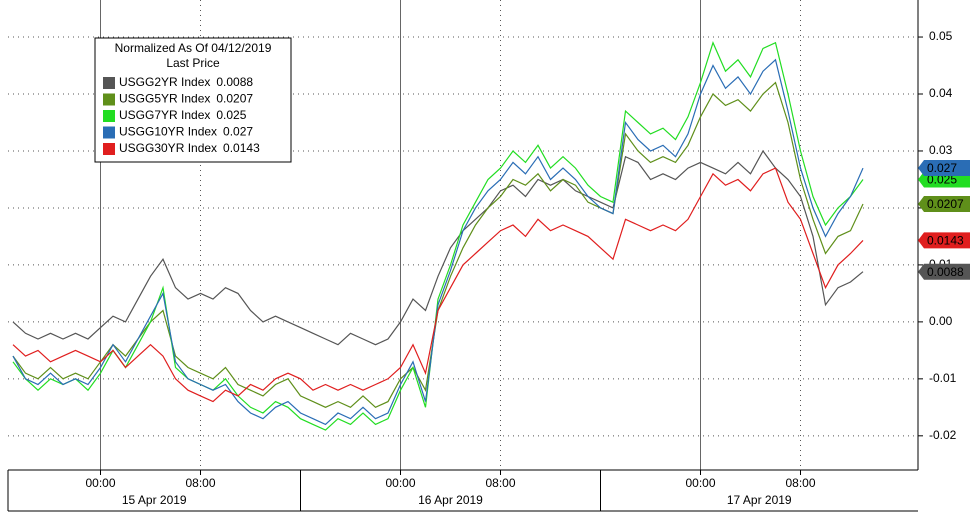 Image resolution: width=976 pixels, height=512 pixels. I want to click on value-tag-label: 0.025, so click(942, 180).